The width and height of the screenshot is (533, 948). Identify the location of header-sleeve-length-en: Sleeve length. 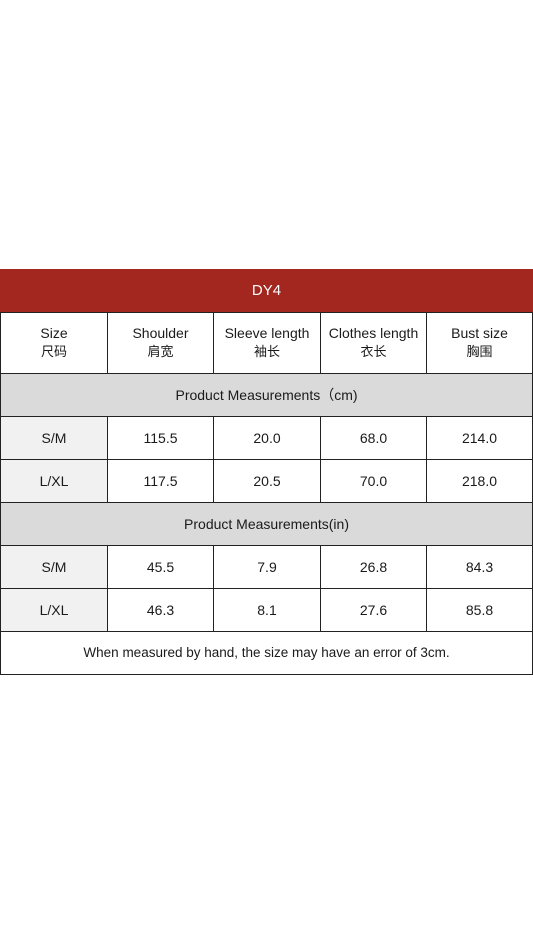
(267, 333).